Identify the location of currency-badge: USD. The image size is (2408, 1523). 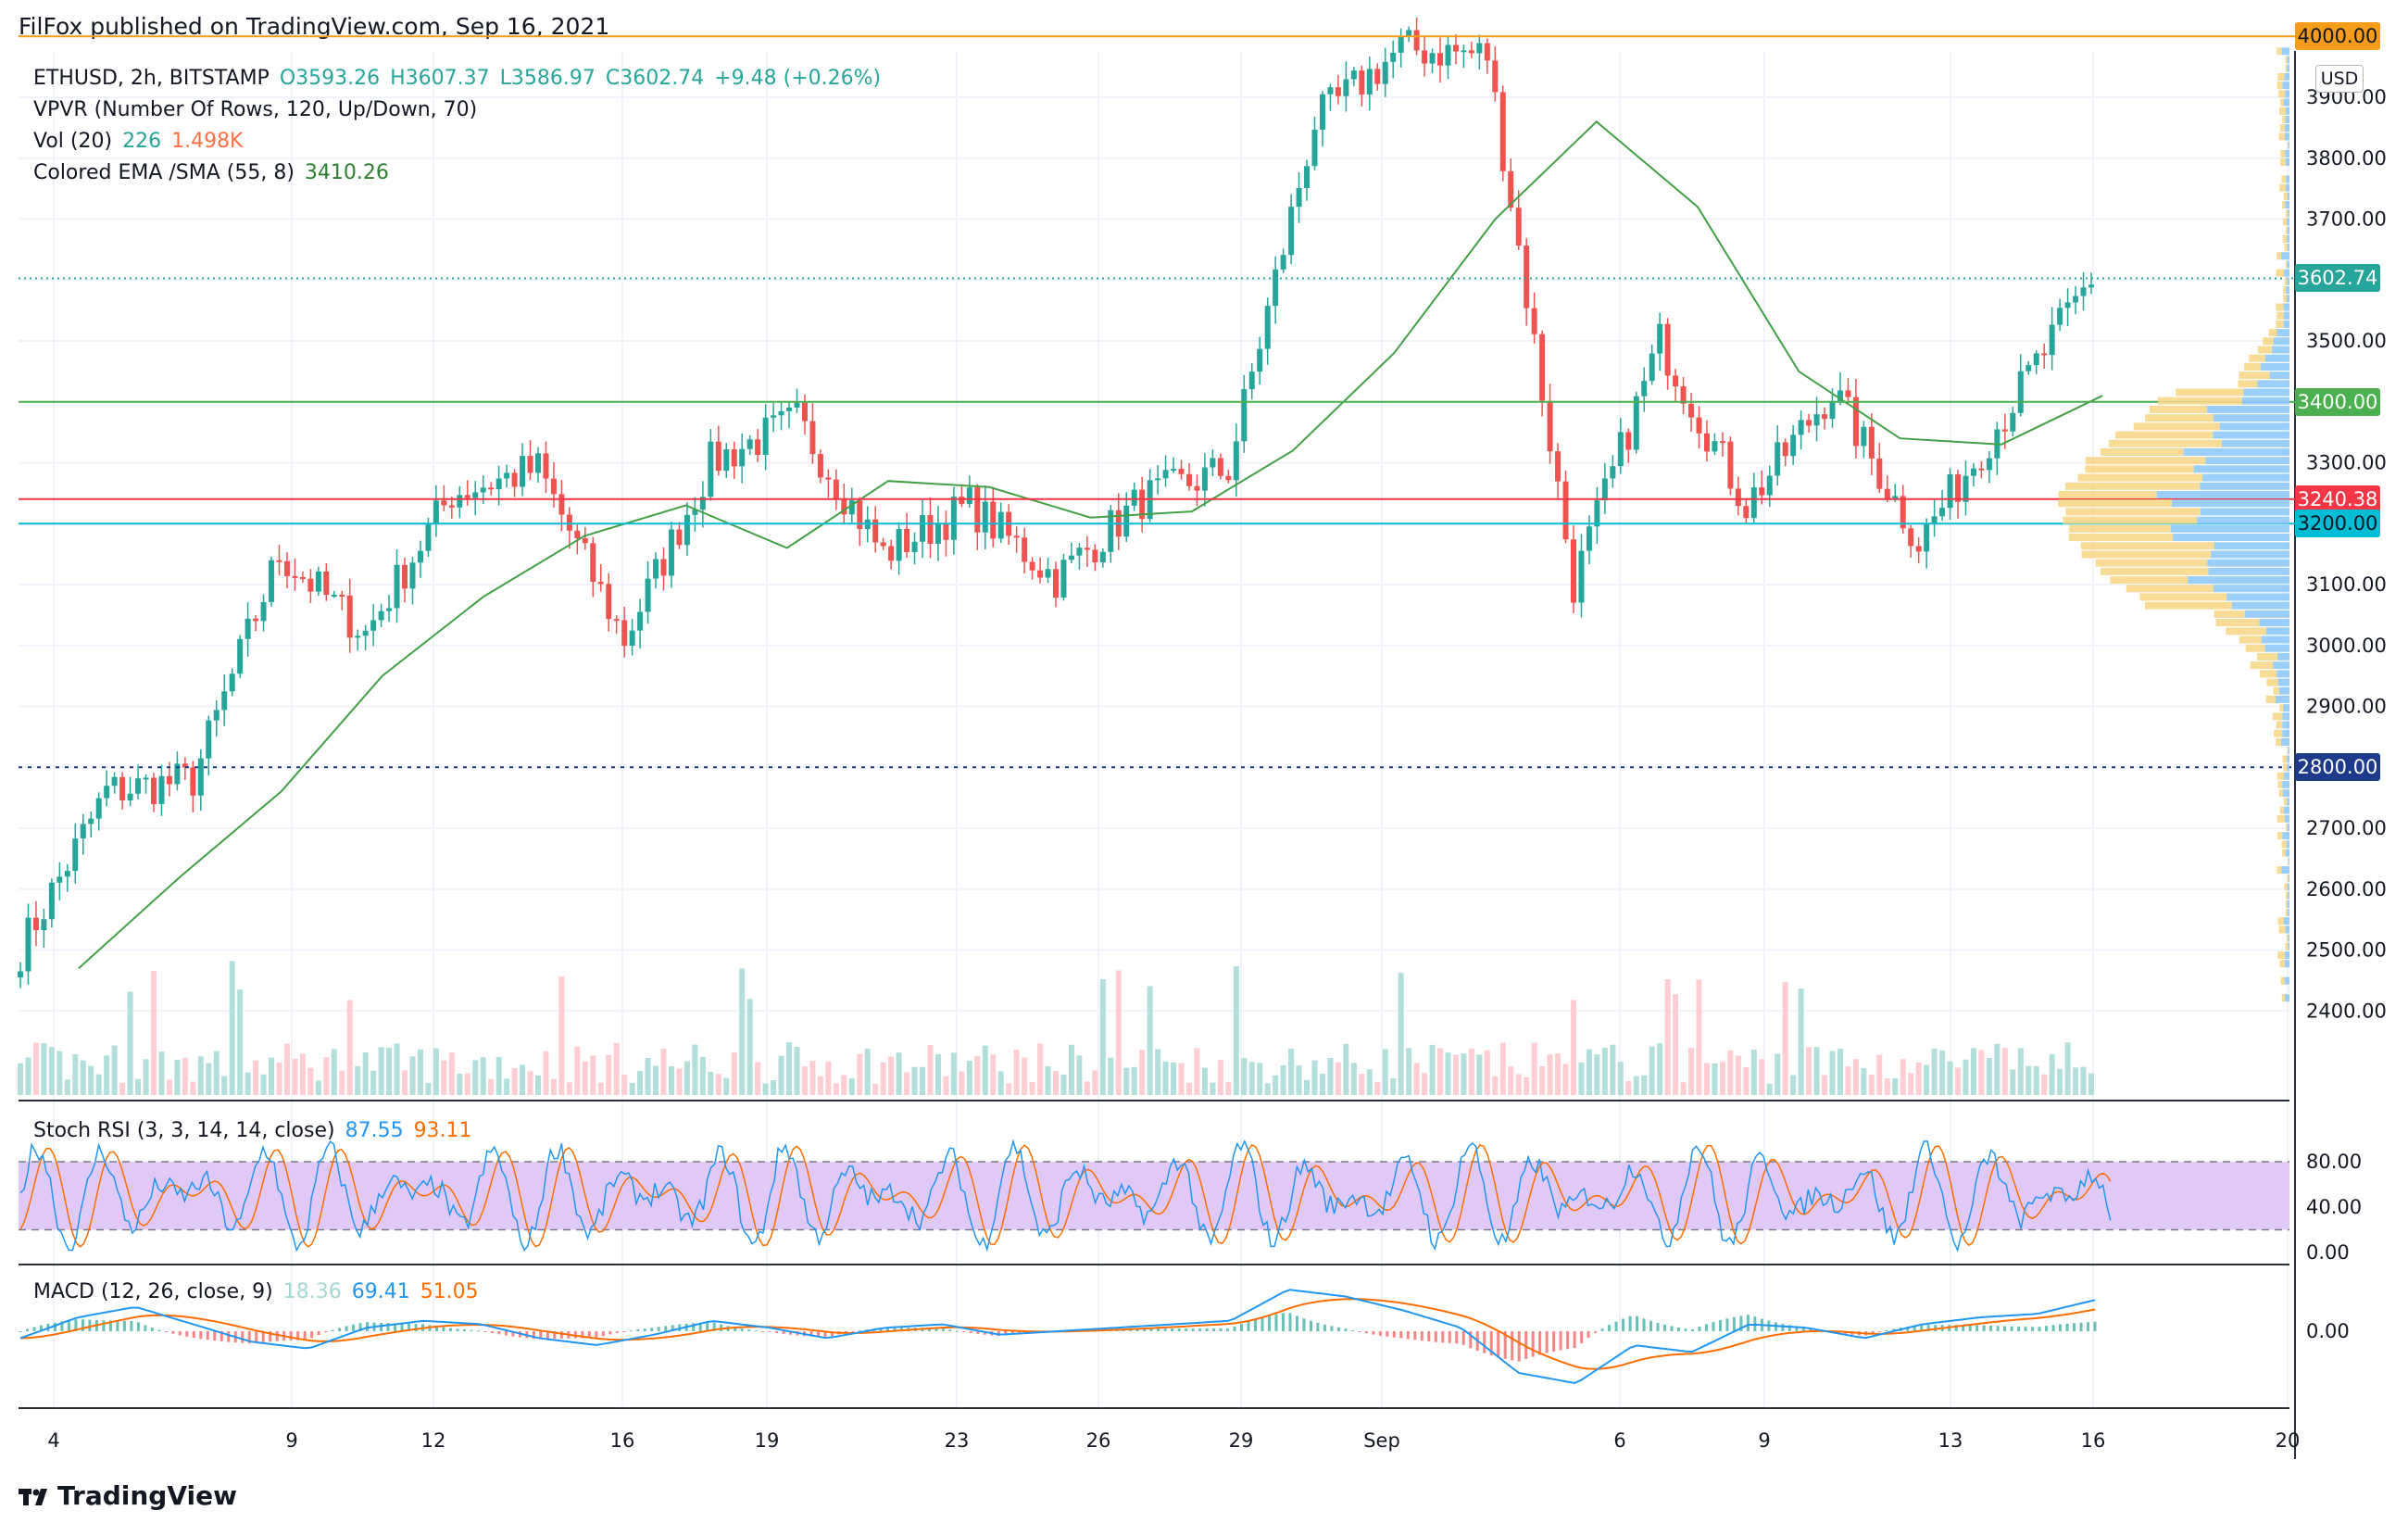
(2339, 79).